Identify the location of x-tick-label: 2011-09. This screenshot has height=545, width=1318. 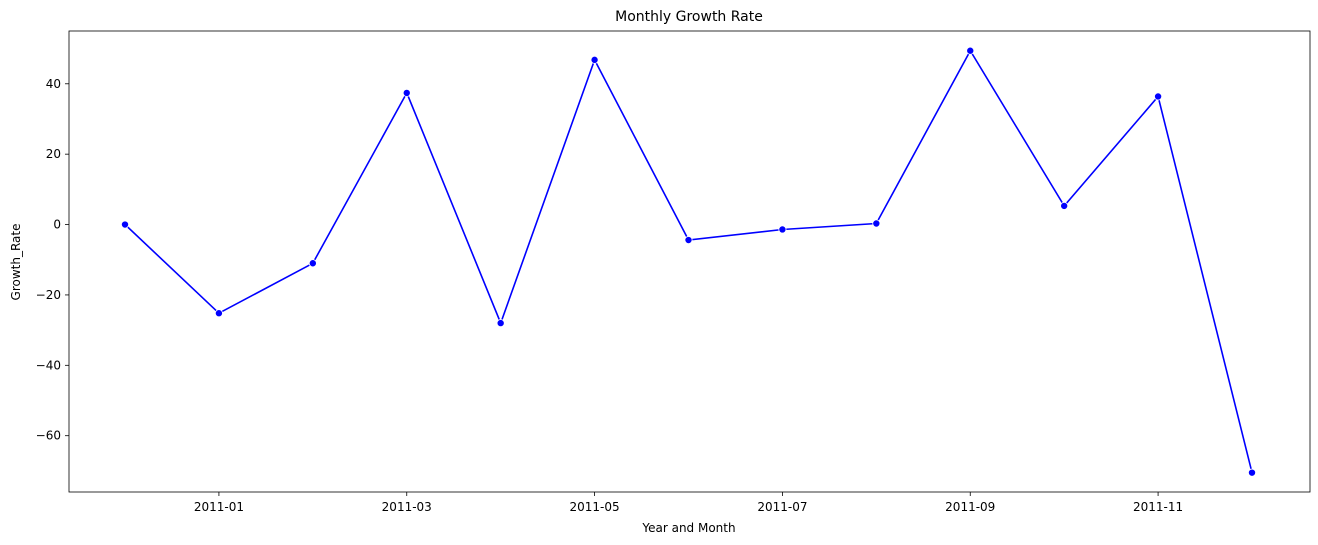
(970, 507).